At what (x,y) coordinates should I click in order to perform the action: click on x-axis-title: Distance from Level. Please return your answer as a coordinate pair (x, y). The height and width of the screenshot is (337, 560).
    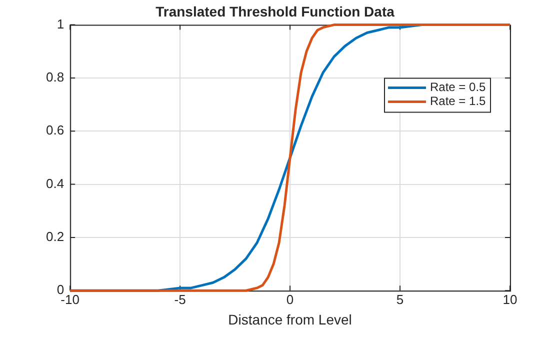
    Looking at the image, I should click on (290, 319).